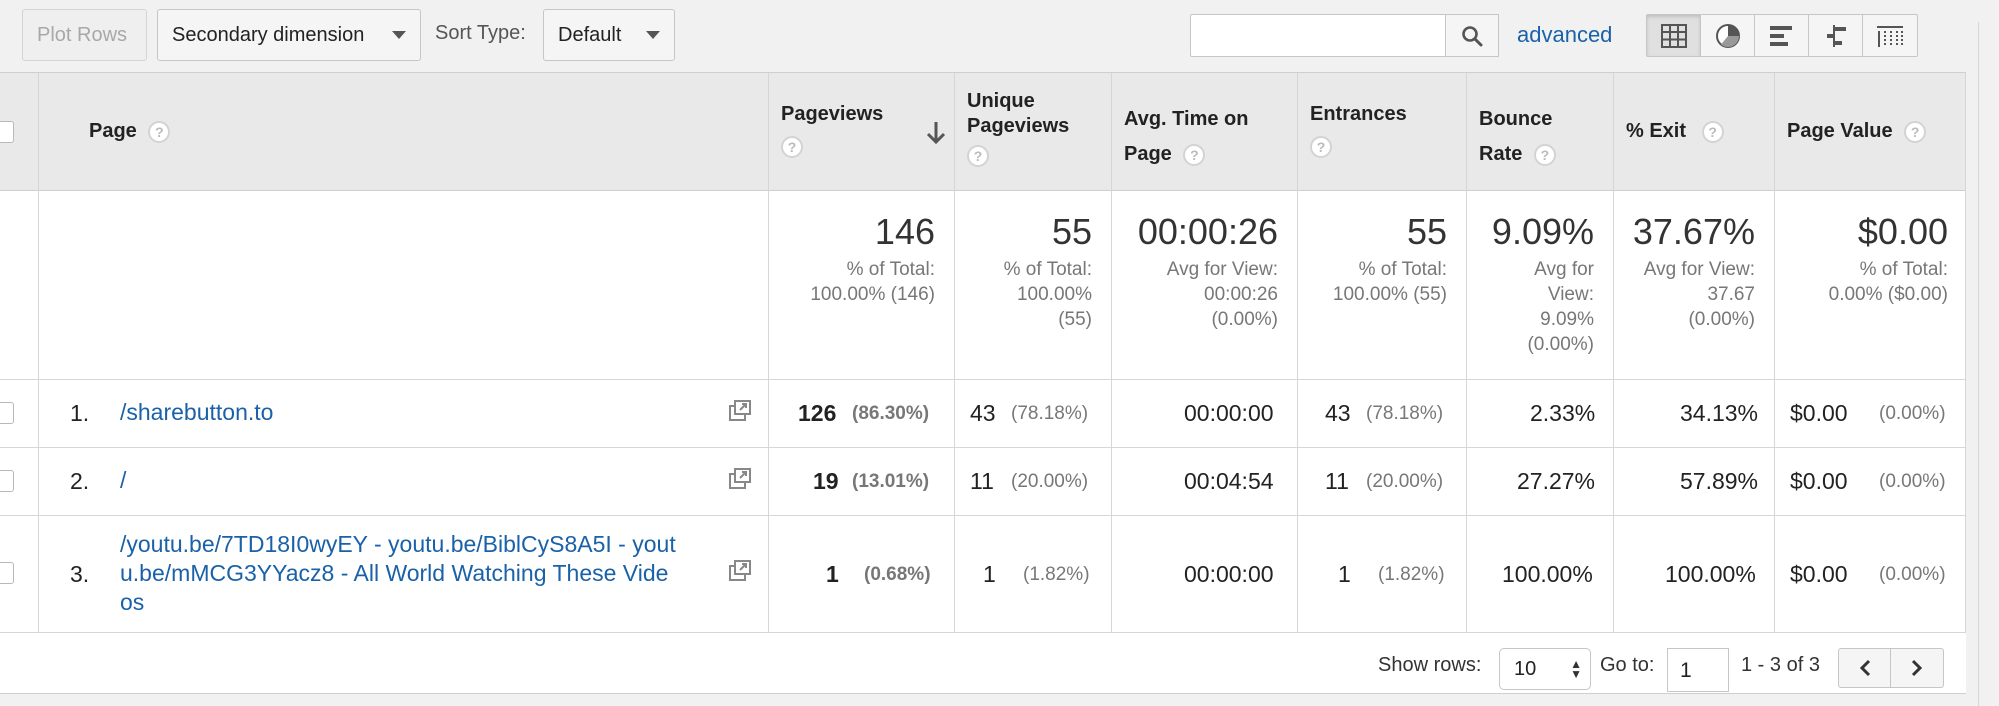 The width and height of the screenshot is (1999, 706). I want to click on unique-header-line1: Unique, so click(1001, 101).